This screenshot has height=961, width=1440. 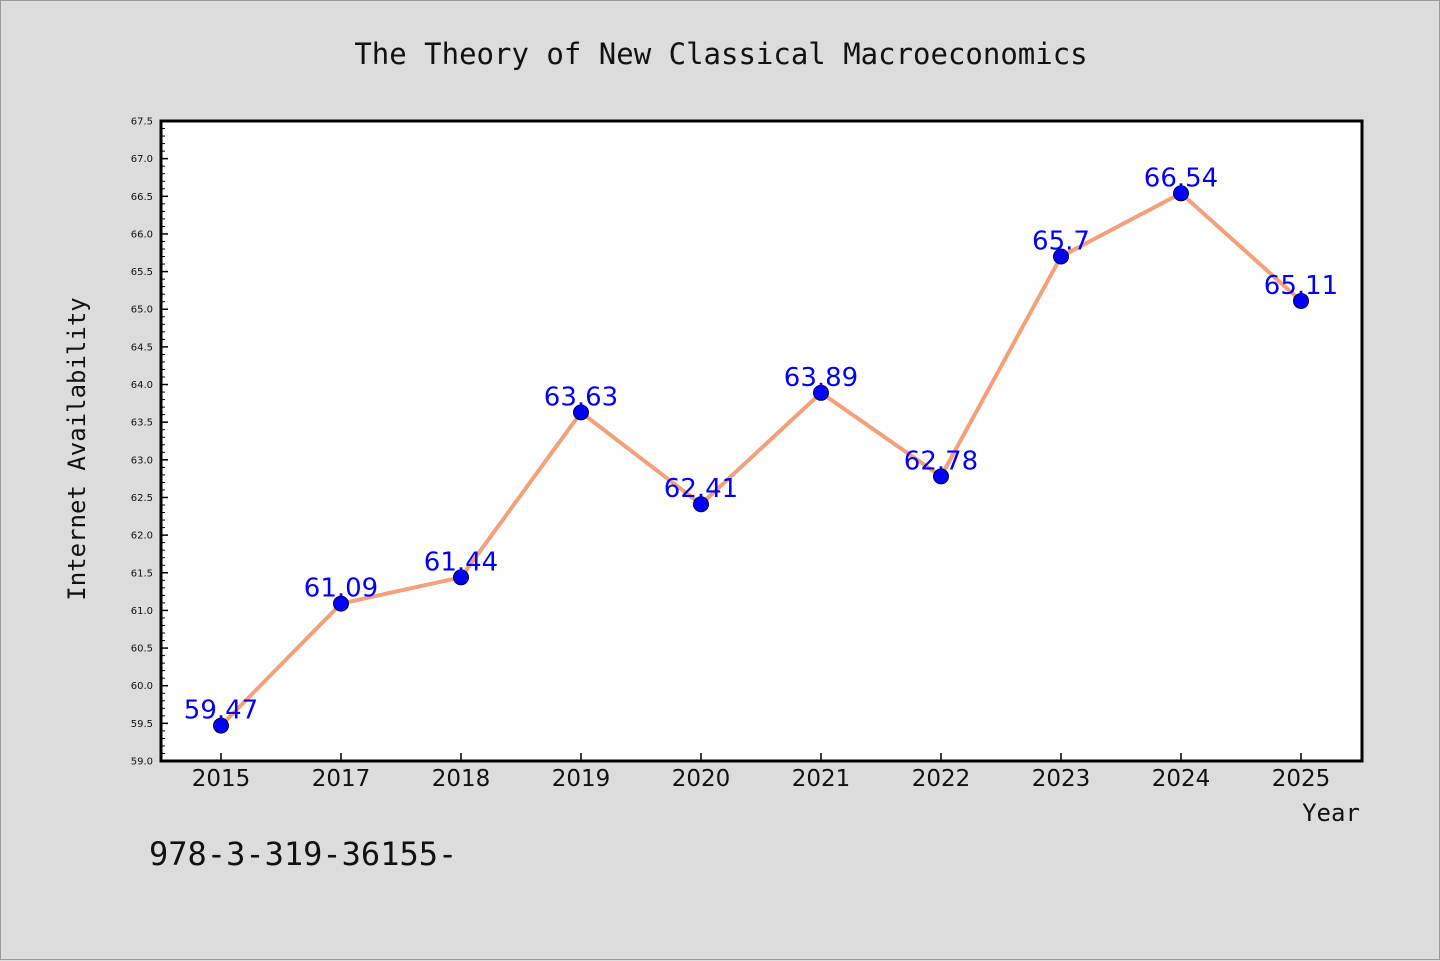 I want to click on y-tick-label: 65.5, so click(x=142, y=272).